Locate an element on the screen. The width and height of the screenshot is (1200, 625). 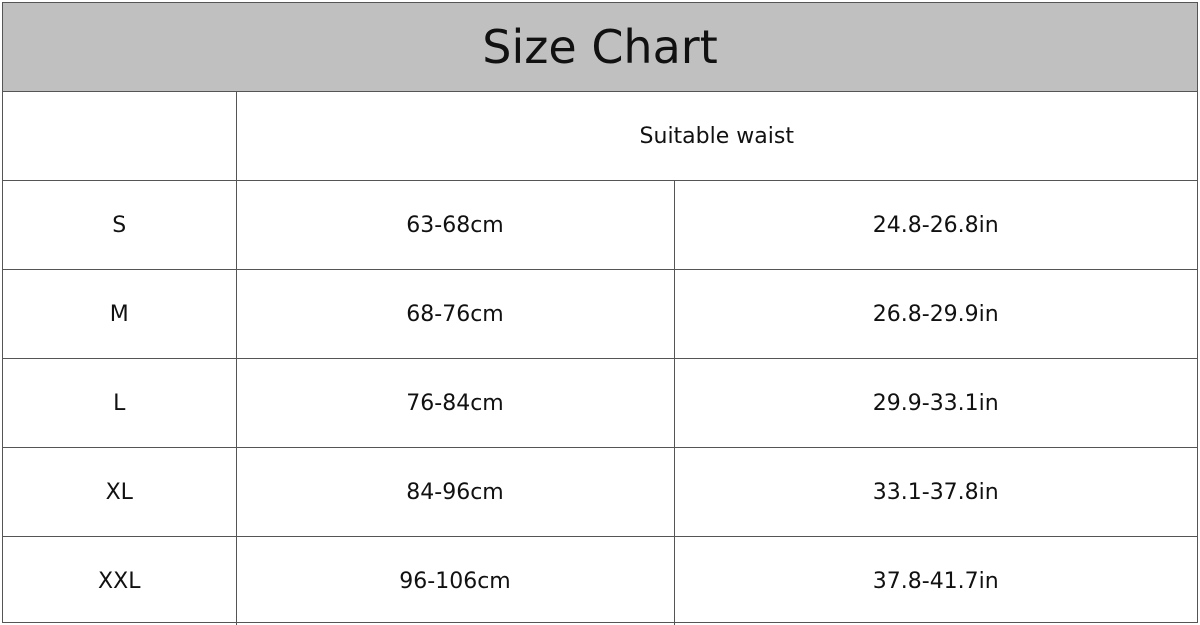
table-row: L 76-84cm 29.9-33.1in is located at coordinates (600, 403).